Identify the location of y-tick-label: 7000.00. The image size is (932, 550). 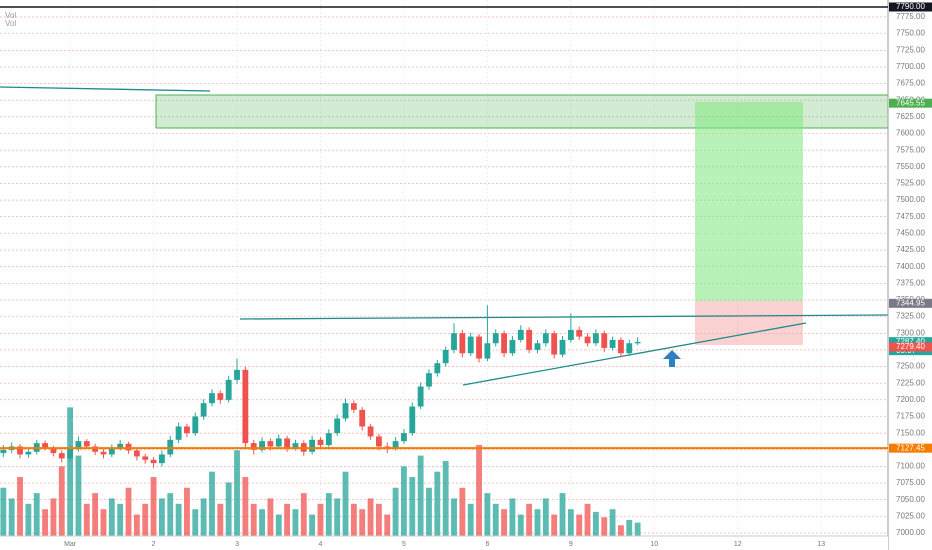
(910, 532).